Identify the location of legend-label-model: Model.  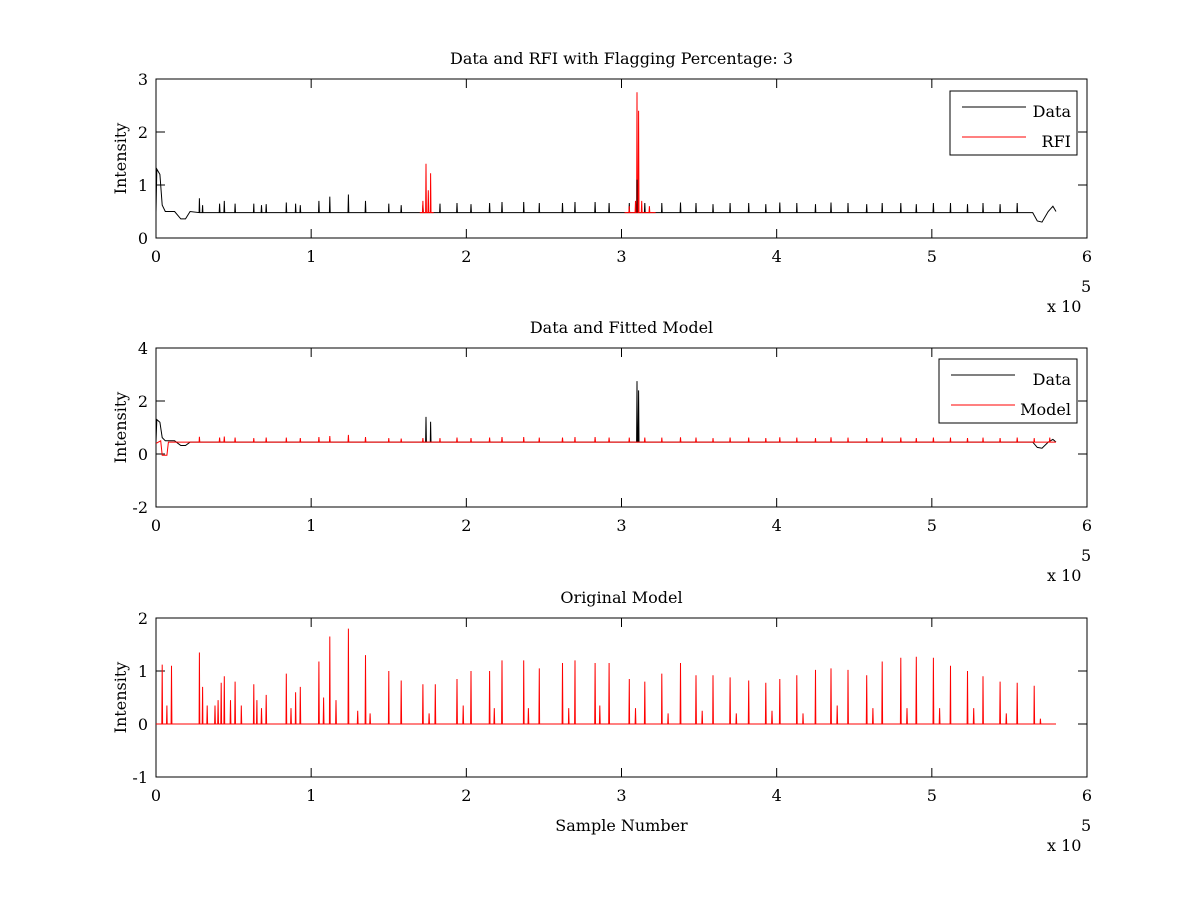
(1045, 409).